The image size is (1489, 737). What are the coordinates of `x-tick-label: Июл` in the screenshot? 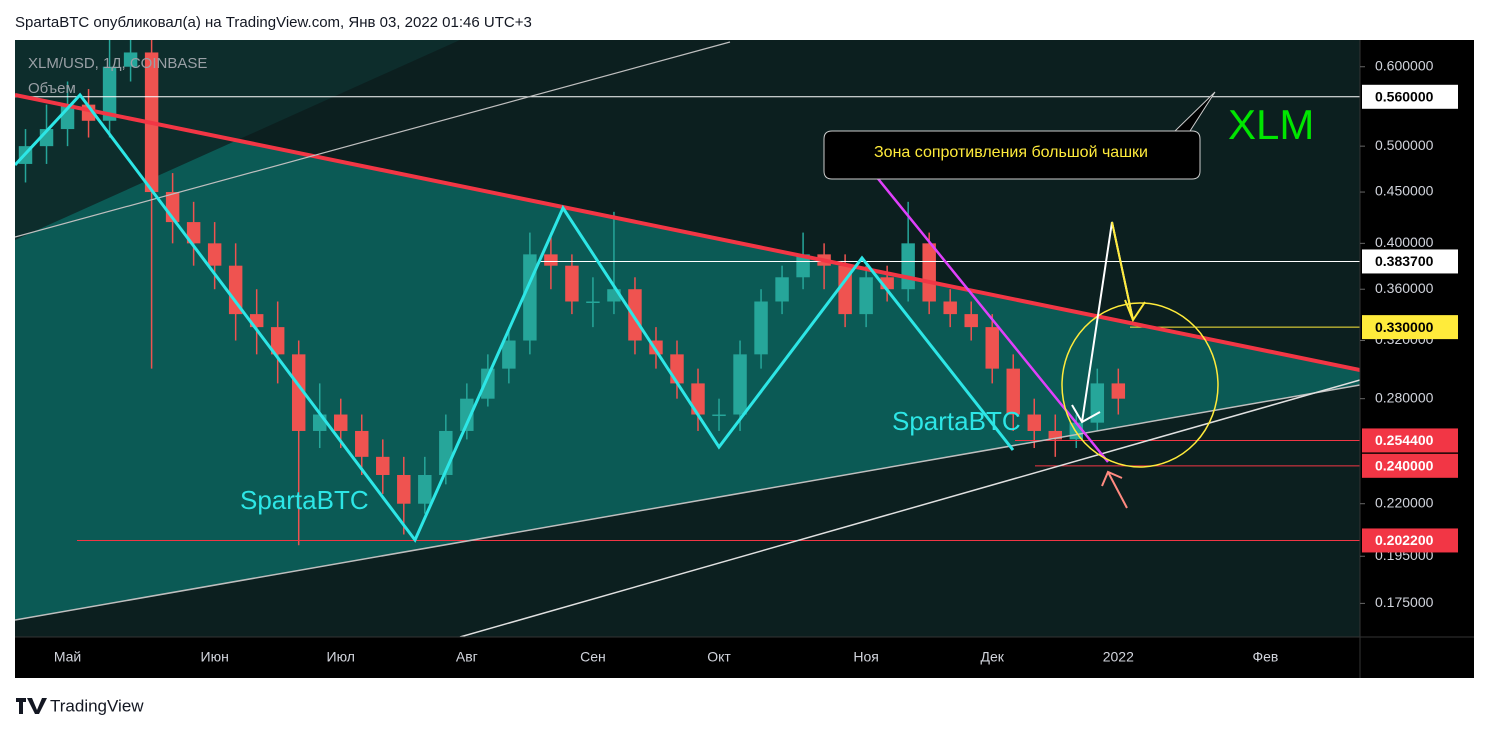 It's located at (341, 657).